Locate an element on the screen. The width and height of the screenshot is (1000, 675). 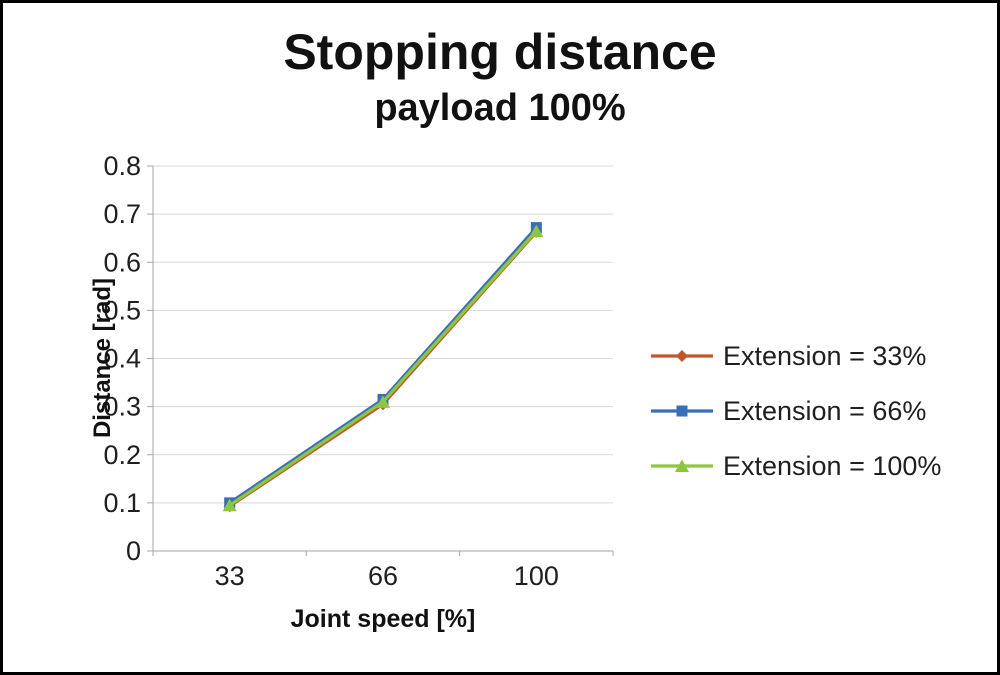
legend-item: Extension = 33% is located at coordinates (796, 356).